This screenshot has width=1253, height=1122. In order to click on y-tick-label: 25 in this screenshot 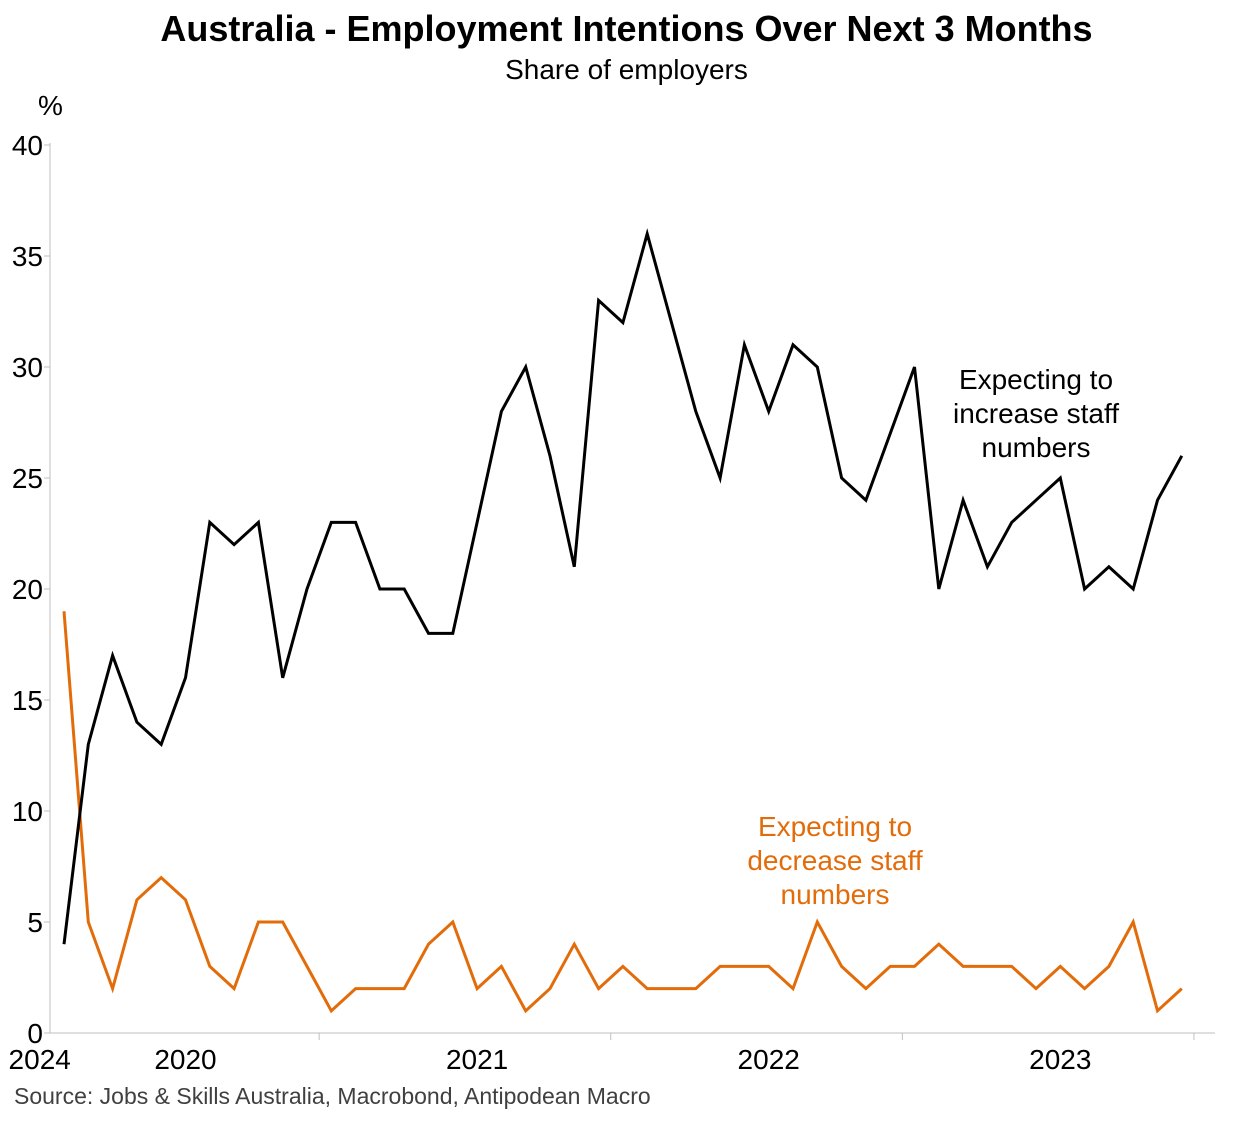, I will do `click(27, 478)`.